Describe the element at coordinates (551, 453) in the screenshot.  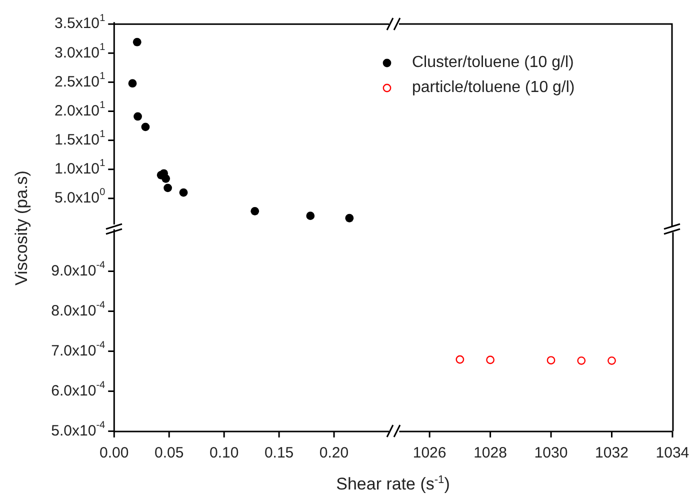
I see `x-tick-label: 1030` at that location.